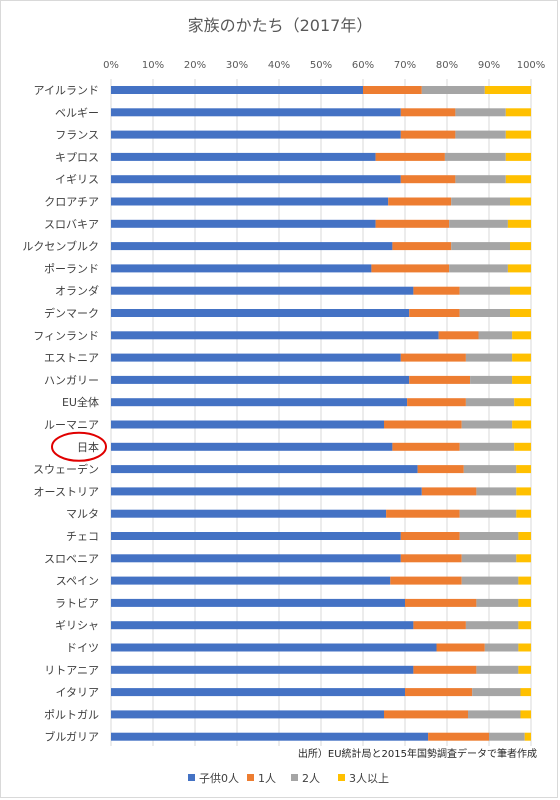  Describe the element at coordinates (77, 625) in the screenshot. I see `category-label: ギリシャ` at that location.